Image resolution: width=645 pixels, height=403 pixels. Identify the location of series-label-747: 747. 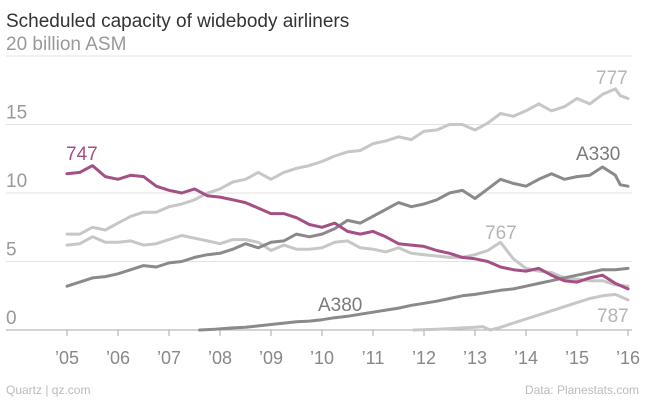
(82, 154).